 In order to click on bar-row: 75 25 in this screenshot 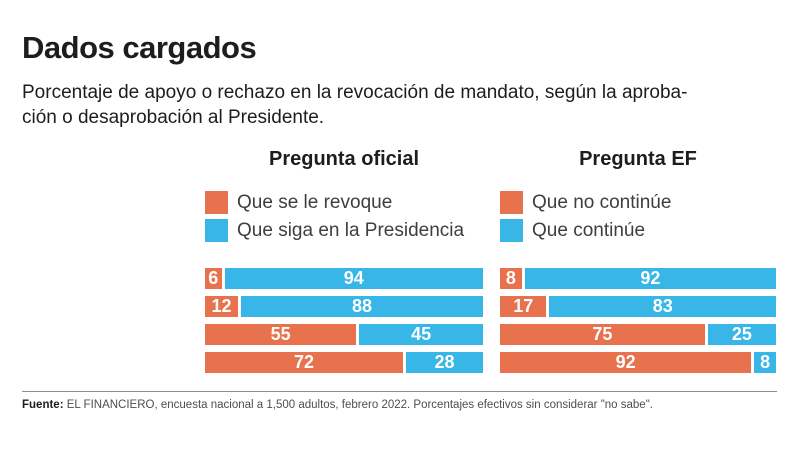, I will do `click(638, 334)`.